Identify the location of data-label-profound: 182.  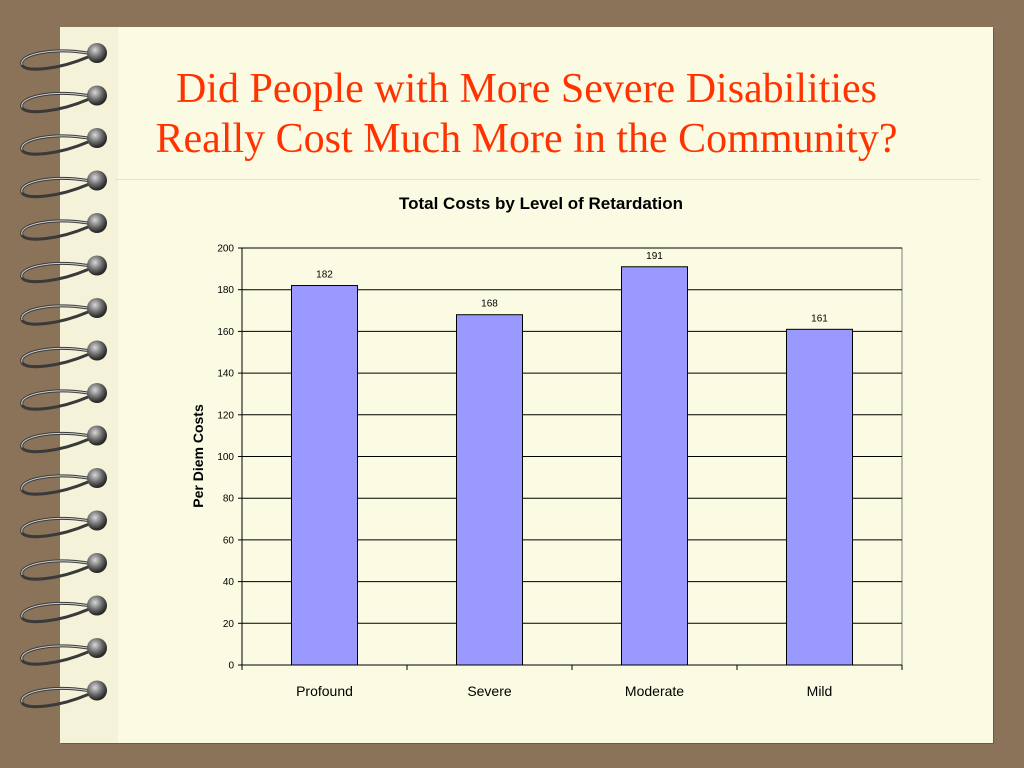
(324, 275).